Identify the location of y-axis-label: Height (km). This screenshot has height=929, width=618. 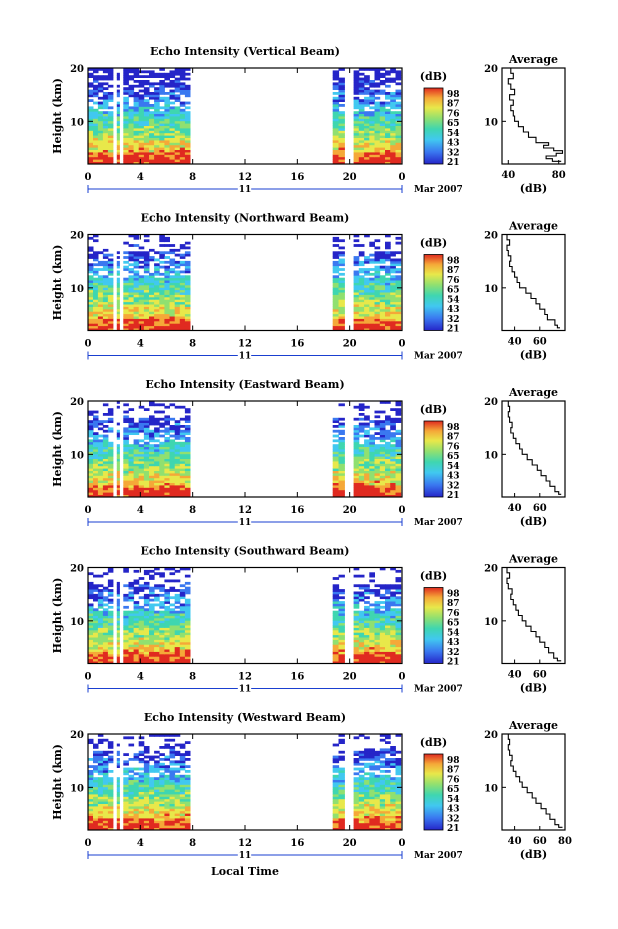
(57, 283).